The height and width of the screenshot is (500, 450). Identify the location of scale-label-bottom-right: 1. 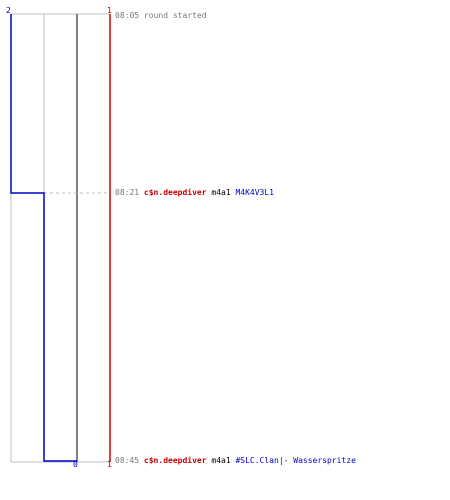
(109, 464).